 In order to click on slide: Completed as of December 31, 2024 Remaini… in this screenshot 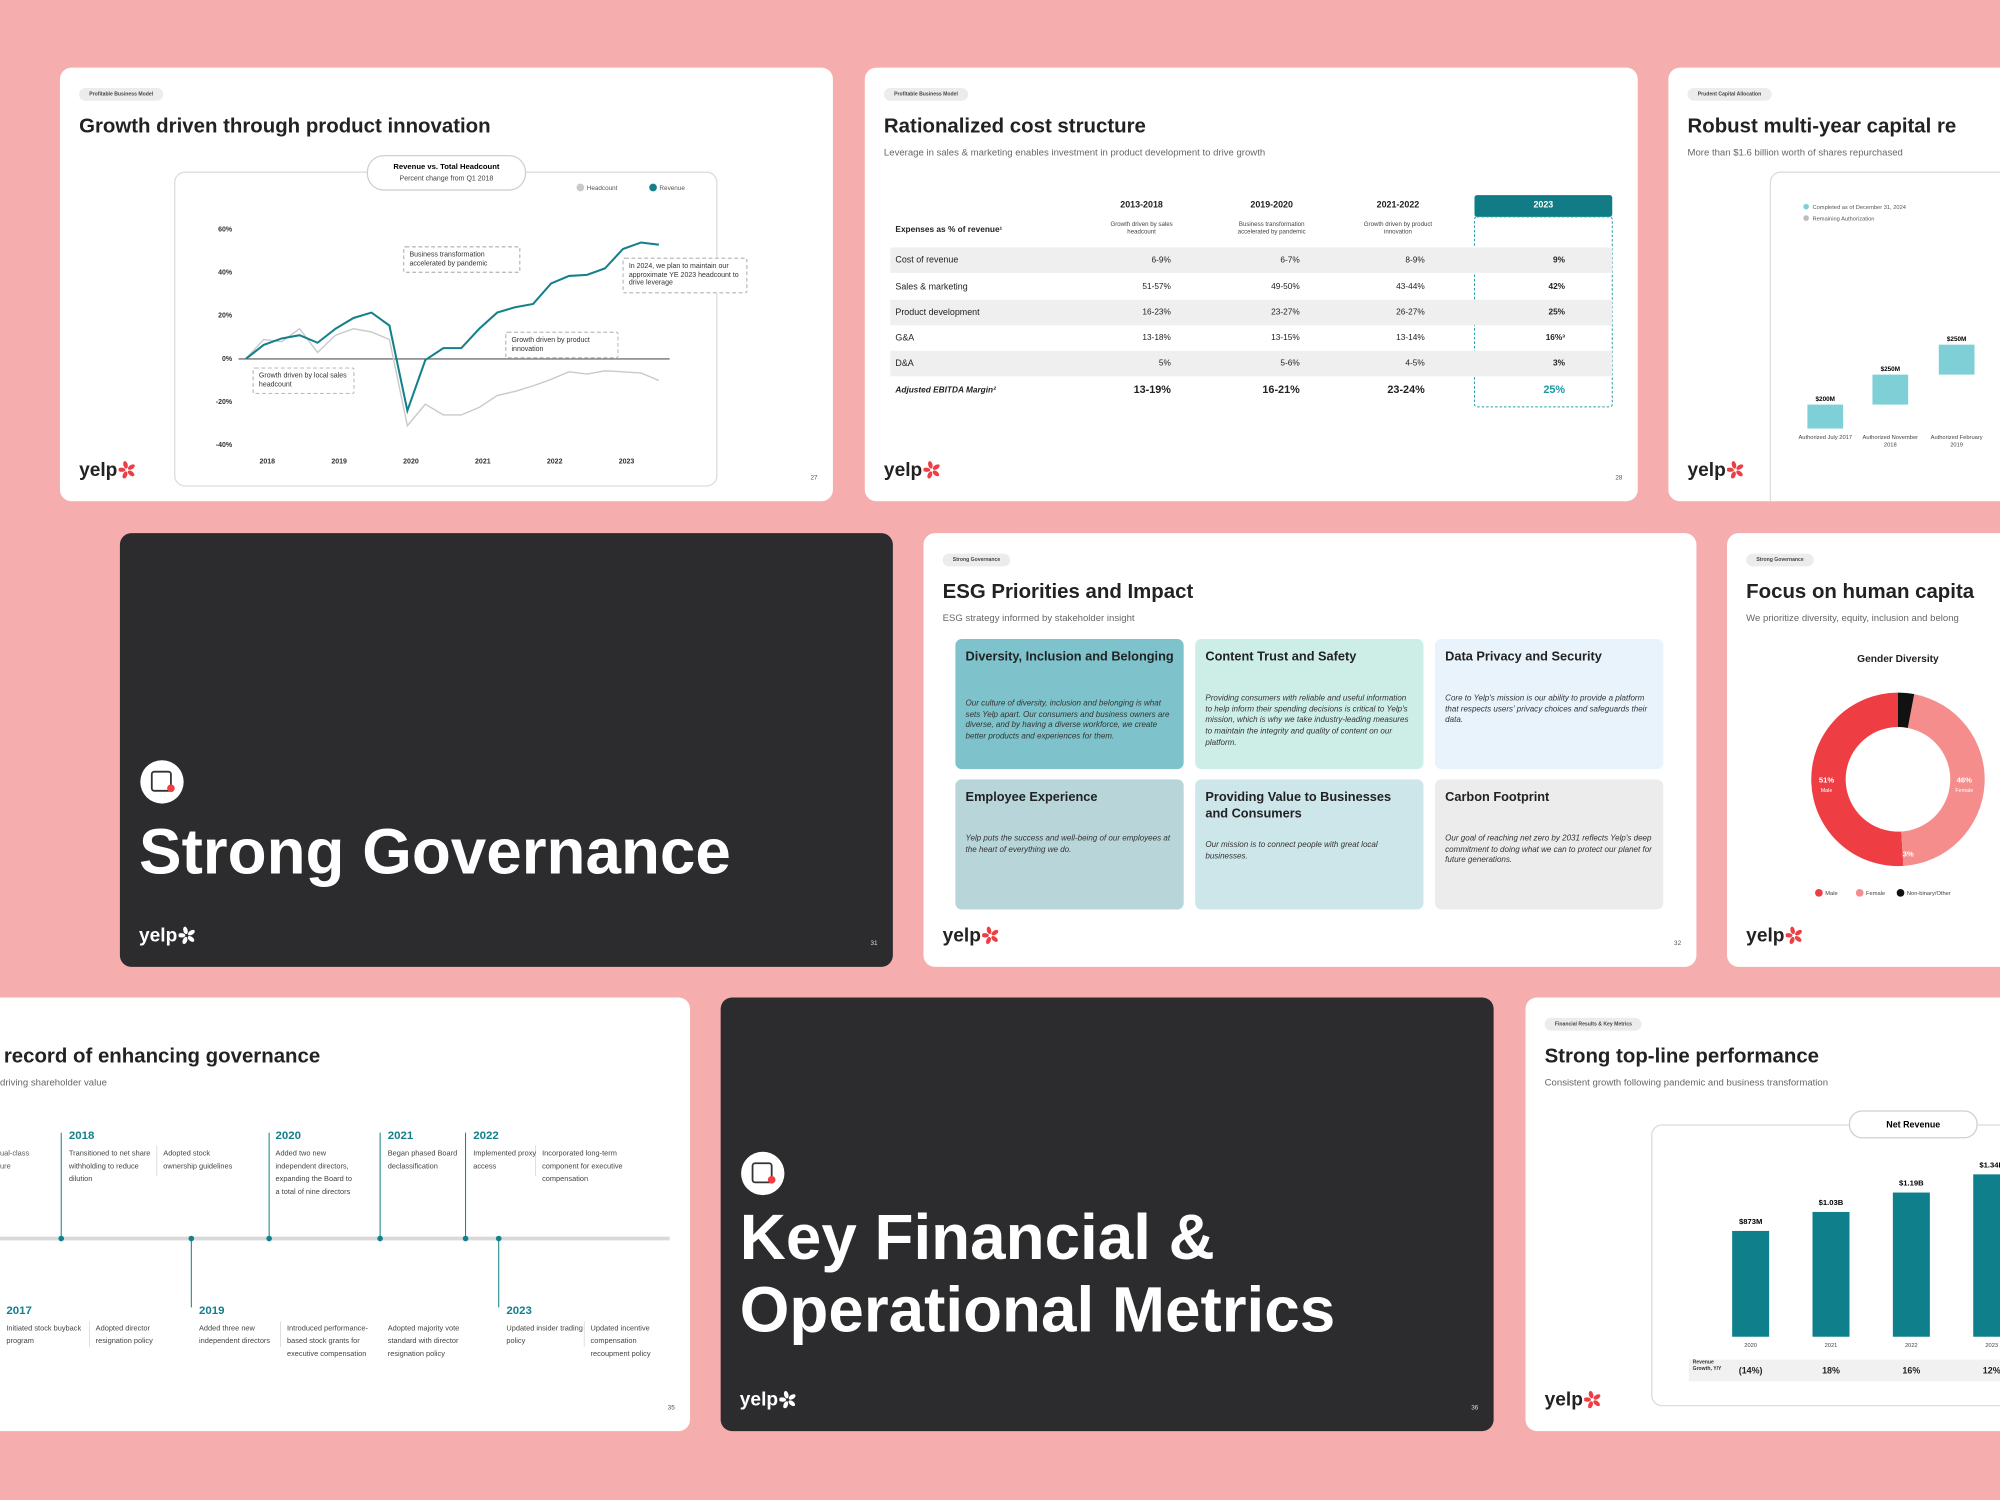, I will do `click(1834, 284)`.